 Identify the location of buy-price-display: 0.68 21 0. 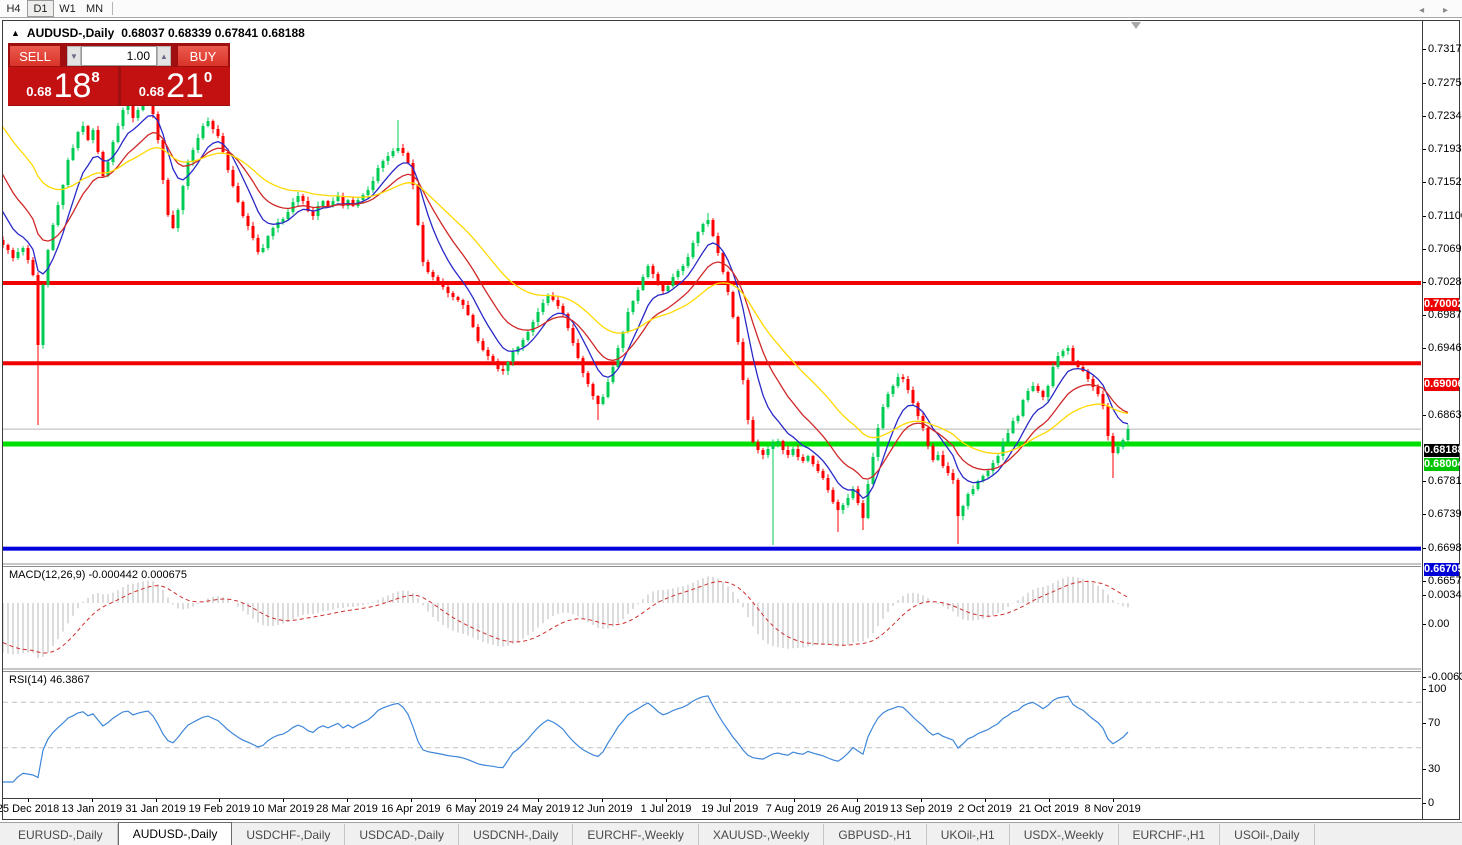
(175, 86).